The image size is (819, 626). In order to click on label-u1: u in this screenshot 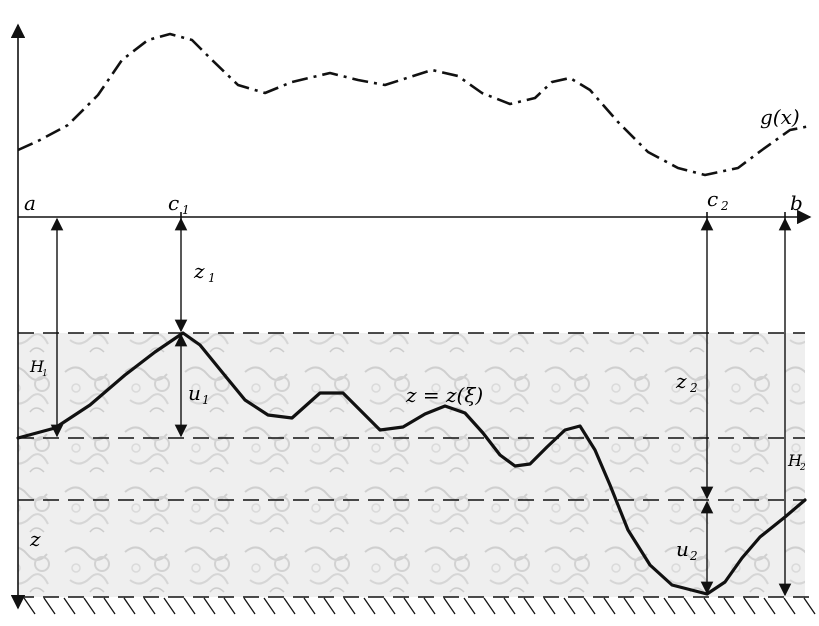, I will do `click(194, 393)`.